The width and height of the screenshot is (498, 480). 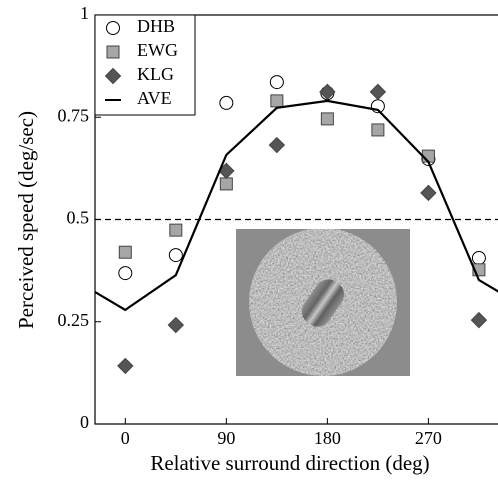 I want to click on legend-label: KLG, so click(x=155, y=74).